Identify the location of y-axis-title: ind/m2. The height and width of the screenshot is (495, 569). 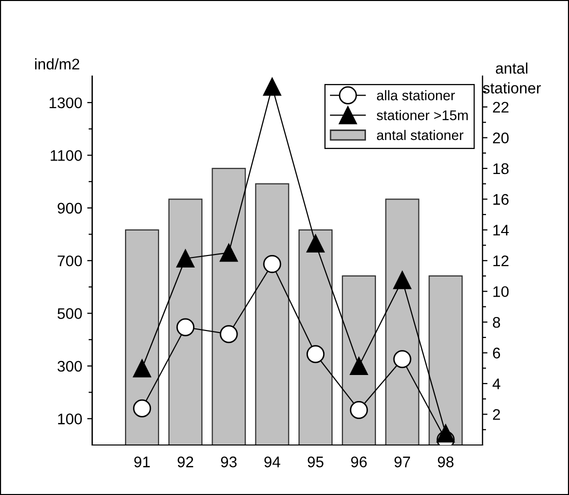
(57, 64).